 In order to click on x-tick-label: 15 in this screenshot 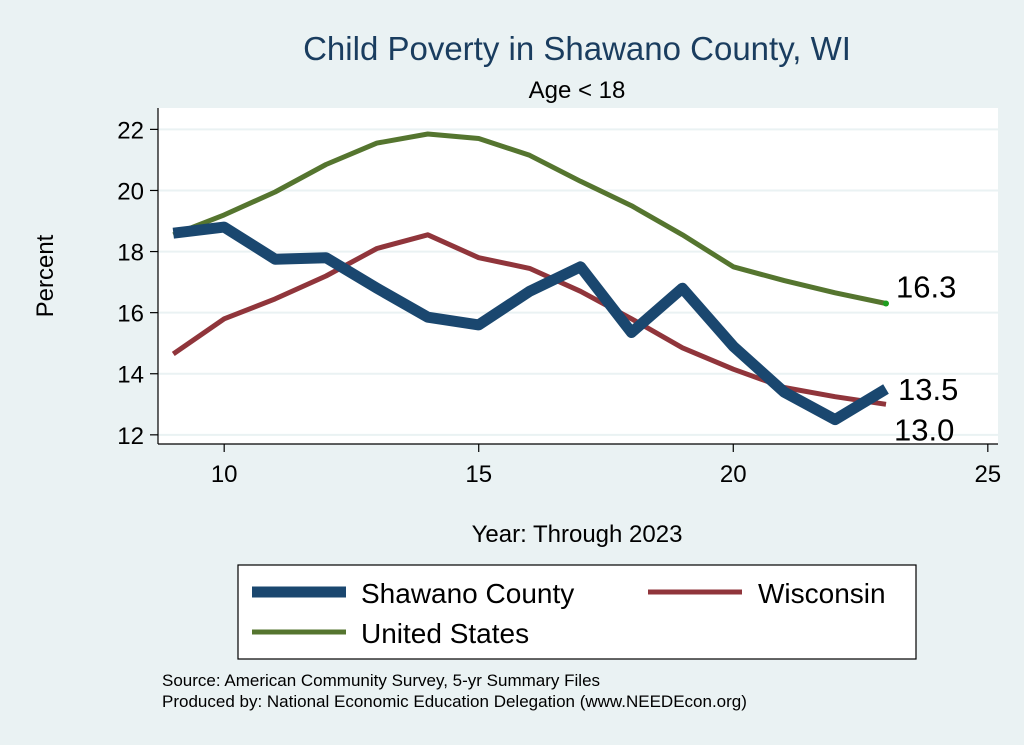, I will do `click(478, 474)`.